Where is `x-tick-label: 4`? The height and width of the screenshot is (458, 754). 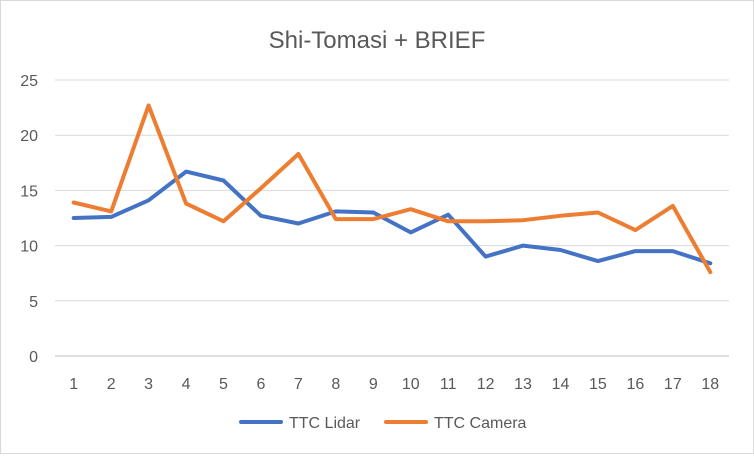 x-tick-label: 4 is located at coordinates (186, 384).